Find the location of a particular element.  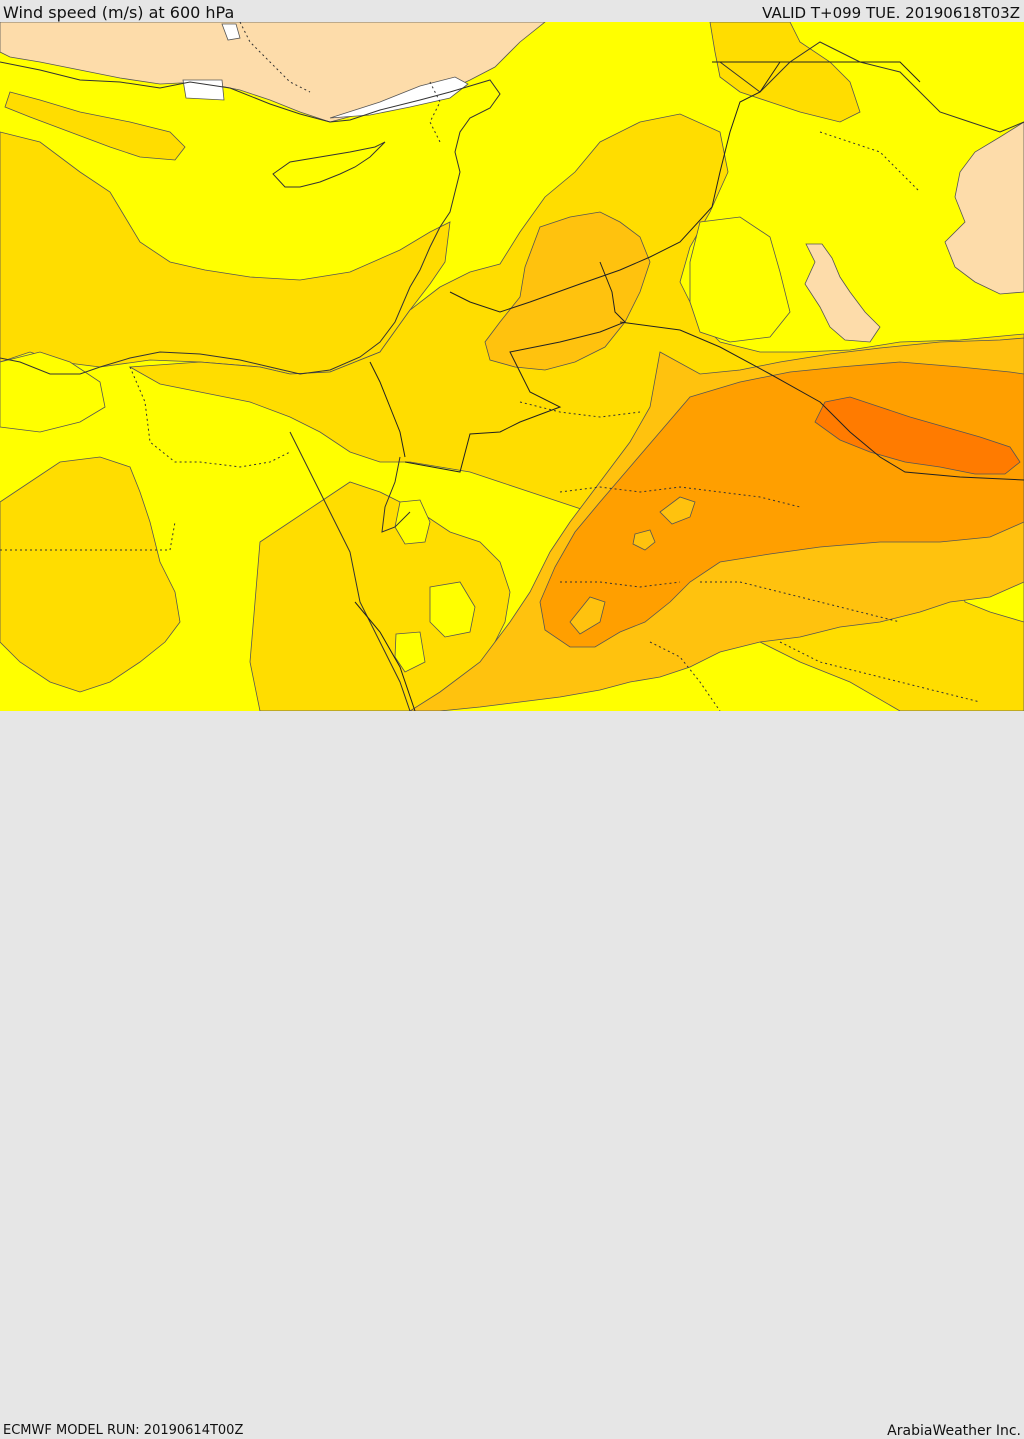

wind-band-1-south is located at coordinates (90, 574).